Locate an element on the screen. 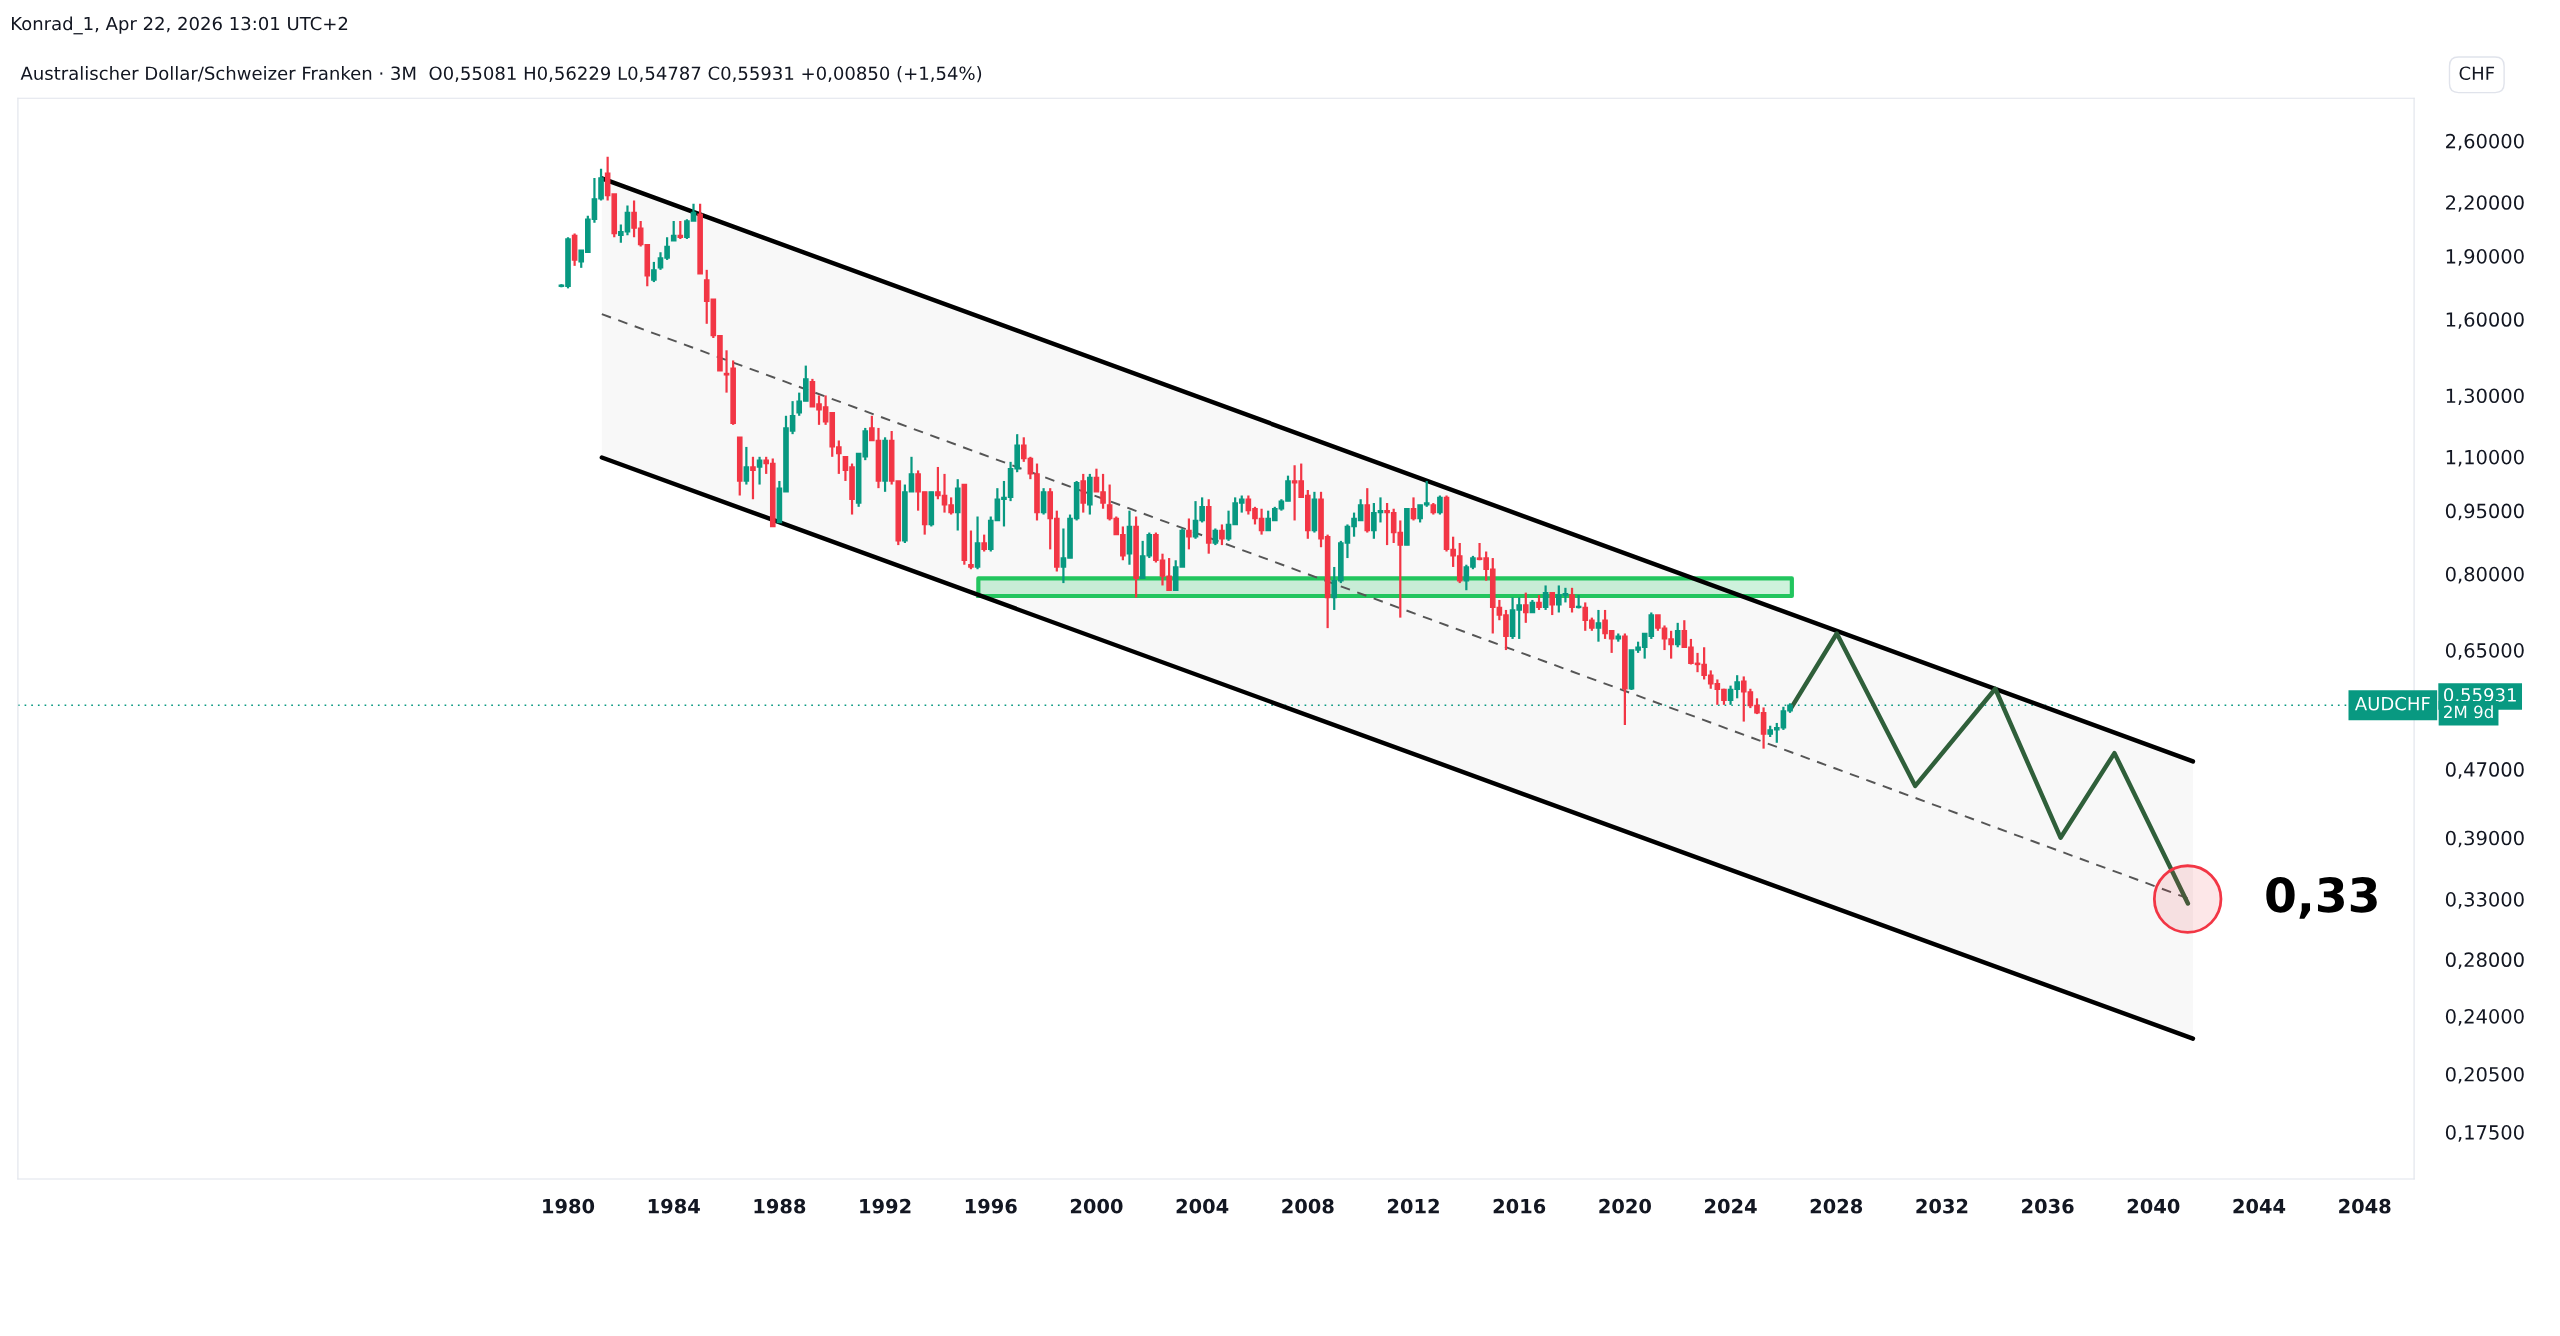 This screenshot has height=1336, width=2560. x-tick-label: 2020 is located at coordinates (1625, 1206).